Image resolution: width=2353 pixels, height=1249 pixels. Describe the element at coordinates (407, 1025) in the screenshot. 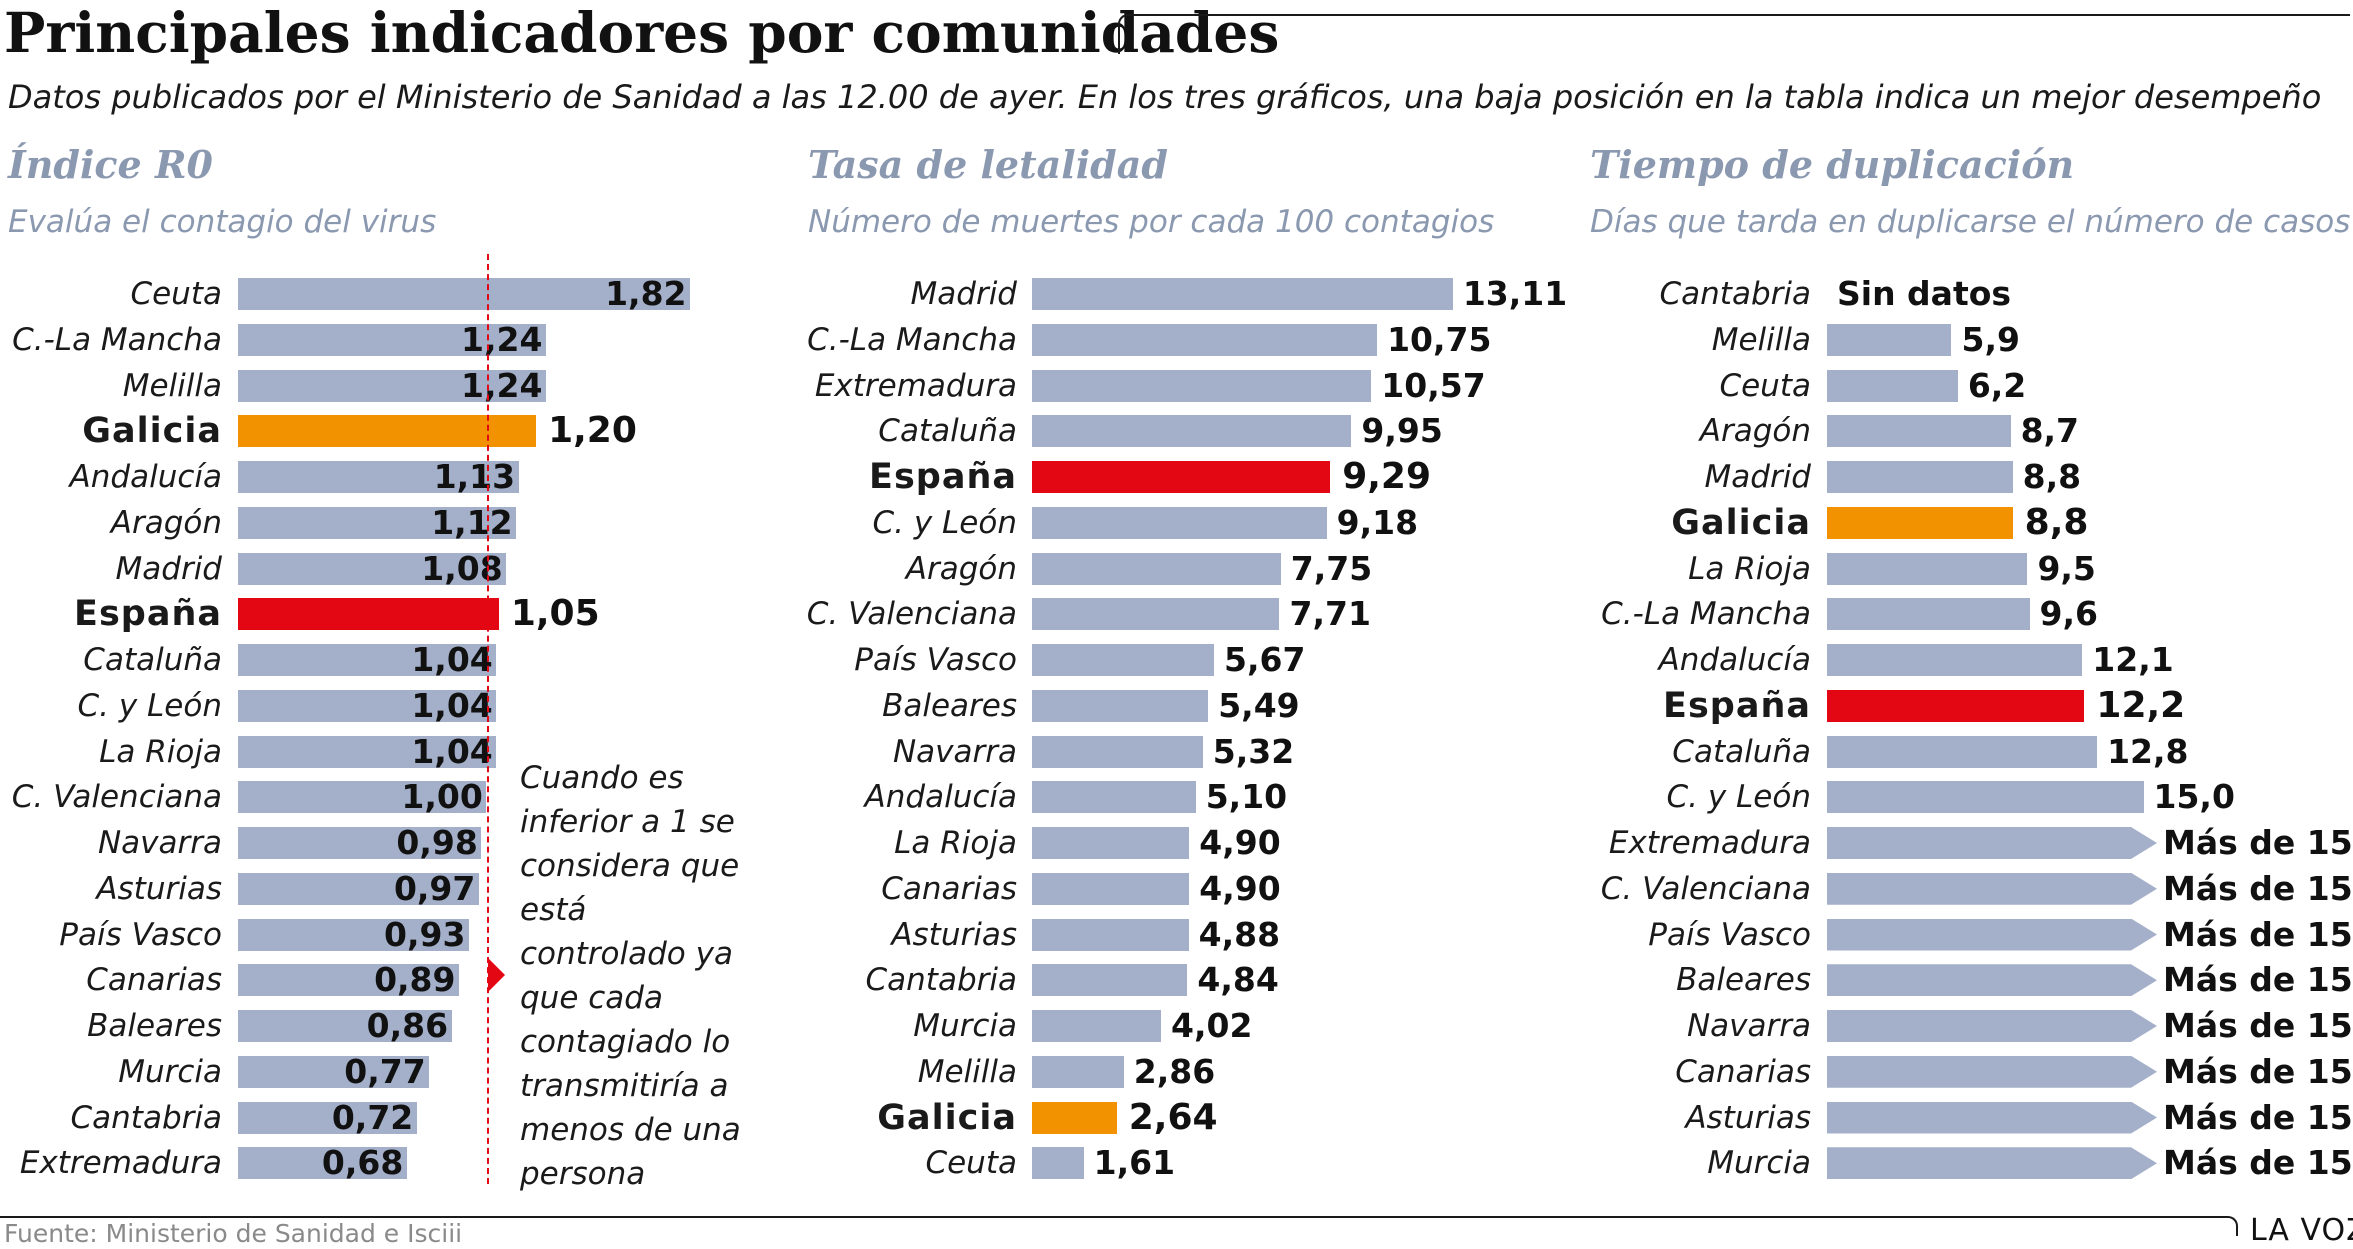

I see `value-label: 0,86` at that location.